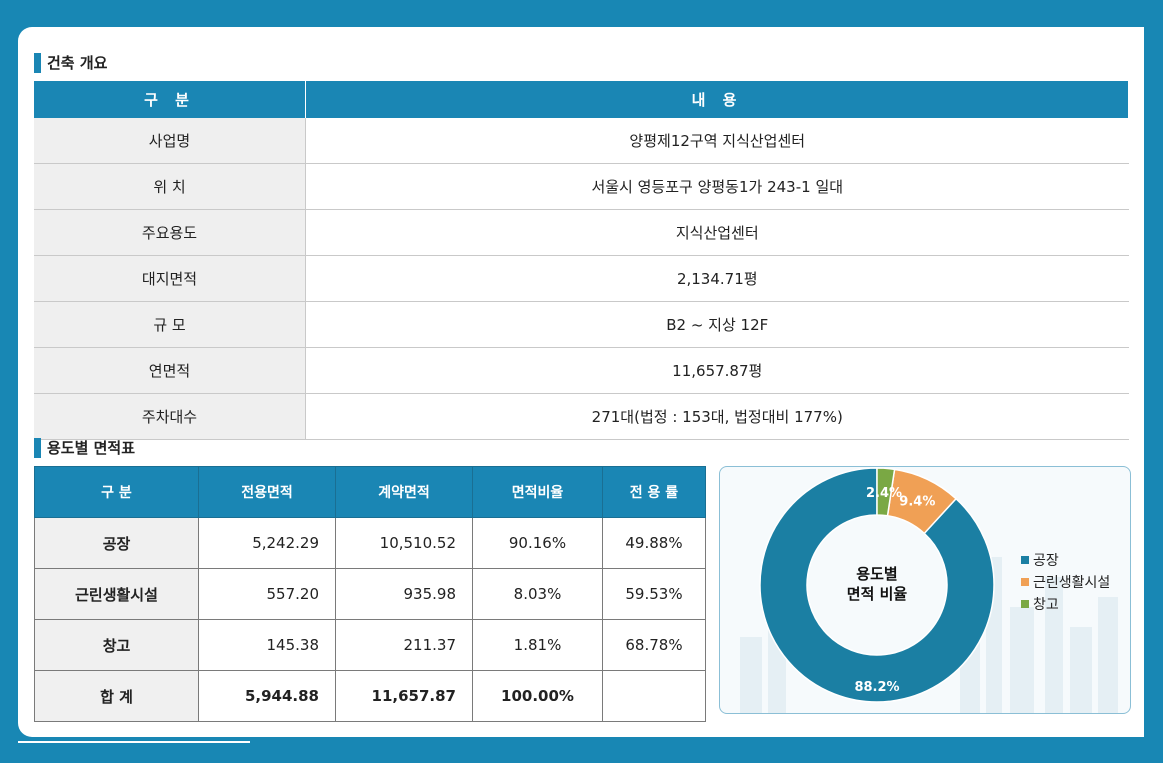 This screenshot has width=1163, height=763. I want to click on area-cell: 59.53%, so click(654, 594).